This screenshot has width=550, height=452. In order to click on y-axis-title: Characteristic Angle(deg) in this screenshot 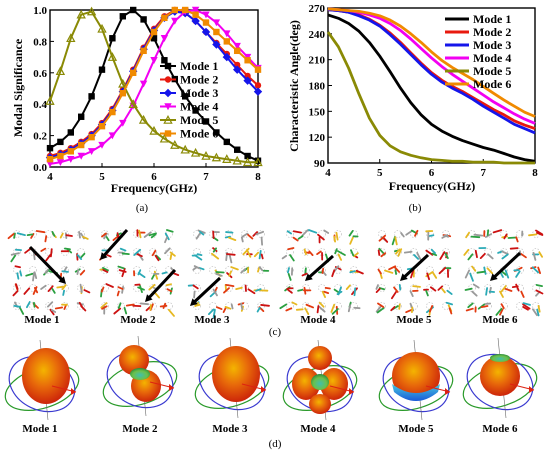, I will do `click(294, 86)`.